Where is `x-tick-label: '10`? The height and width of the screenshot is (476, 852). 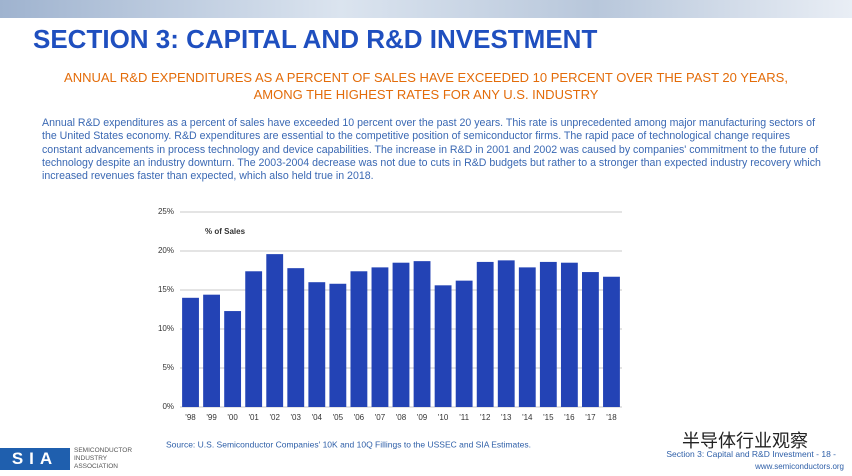 x-tick-label: '10 is located at coordinates (443, 417).